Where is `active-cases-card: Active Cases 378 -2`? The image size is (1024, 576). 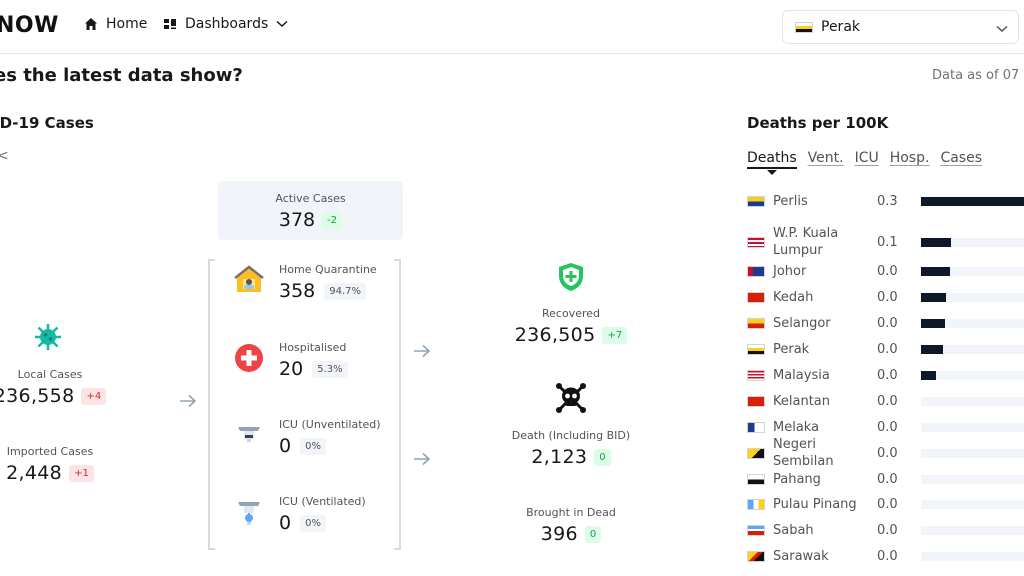
active-cases-card: Active Cases 378 -2 is located at coordinates (310, 210).